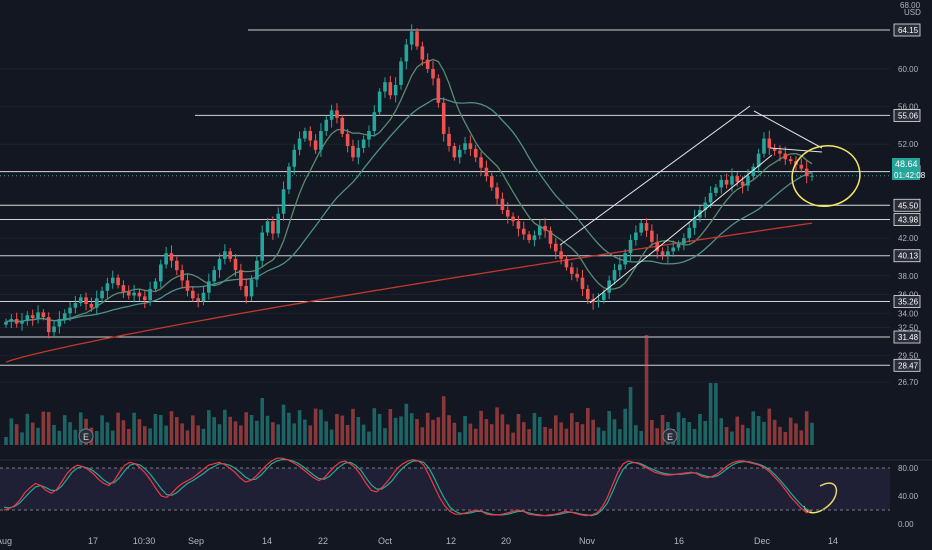 The height and width of the screenshot is (550, 932). Describe the element at coordinates (796, 150) in the screenshot. I see `channel-wedge-lower` at that location.